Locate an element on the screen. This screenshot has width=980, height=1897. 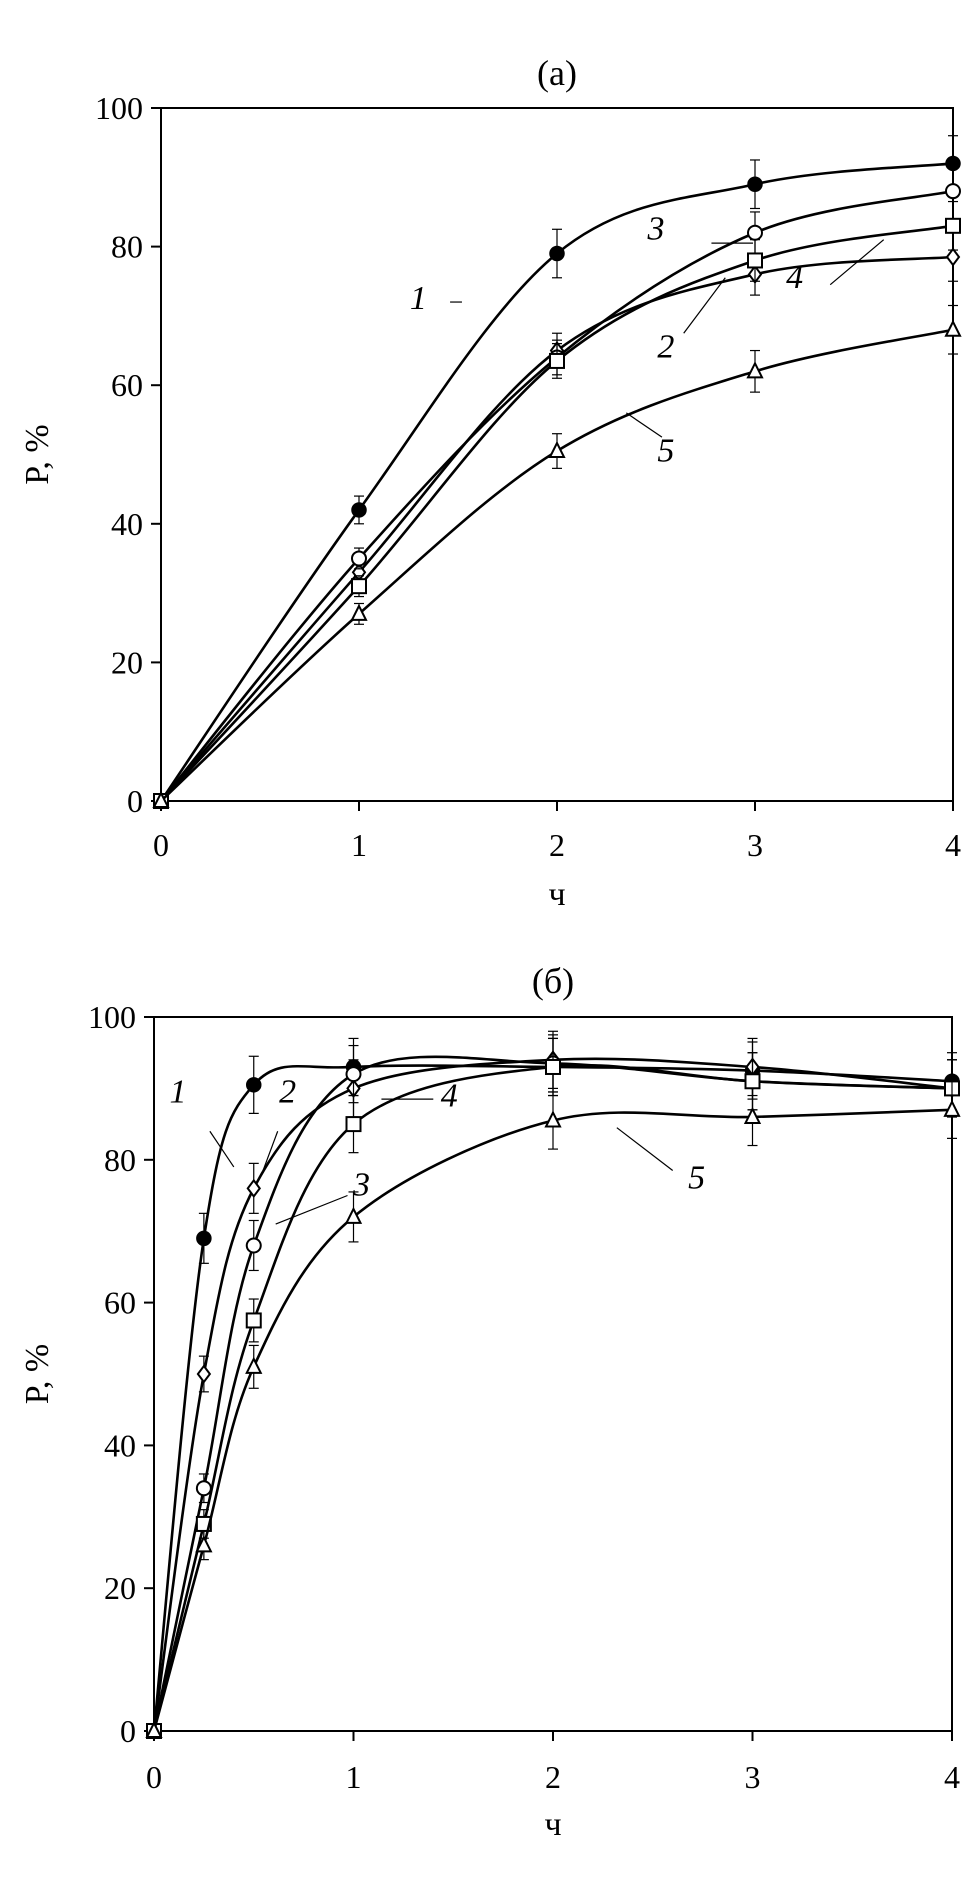
chart-title: (б) is located at coordinates (553, 981).